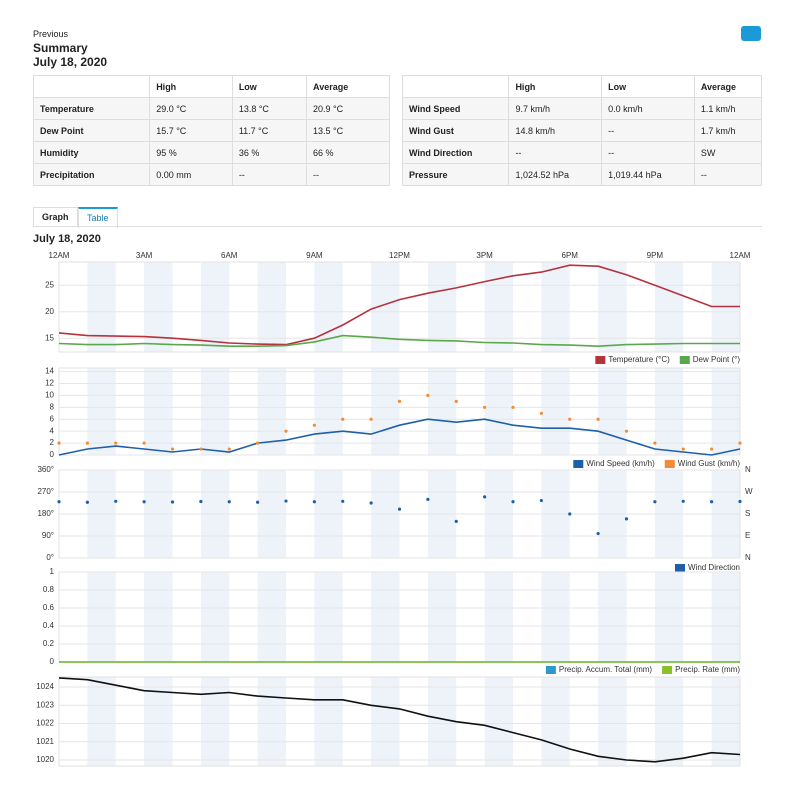  What do you see at coordinates (229, 255) in the screenshot?
I see `x-tick-label: 6AM` at bounding box center [229, 255].